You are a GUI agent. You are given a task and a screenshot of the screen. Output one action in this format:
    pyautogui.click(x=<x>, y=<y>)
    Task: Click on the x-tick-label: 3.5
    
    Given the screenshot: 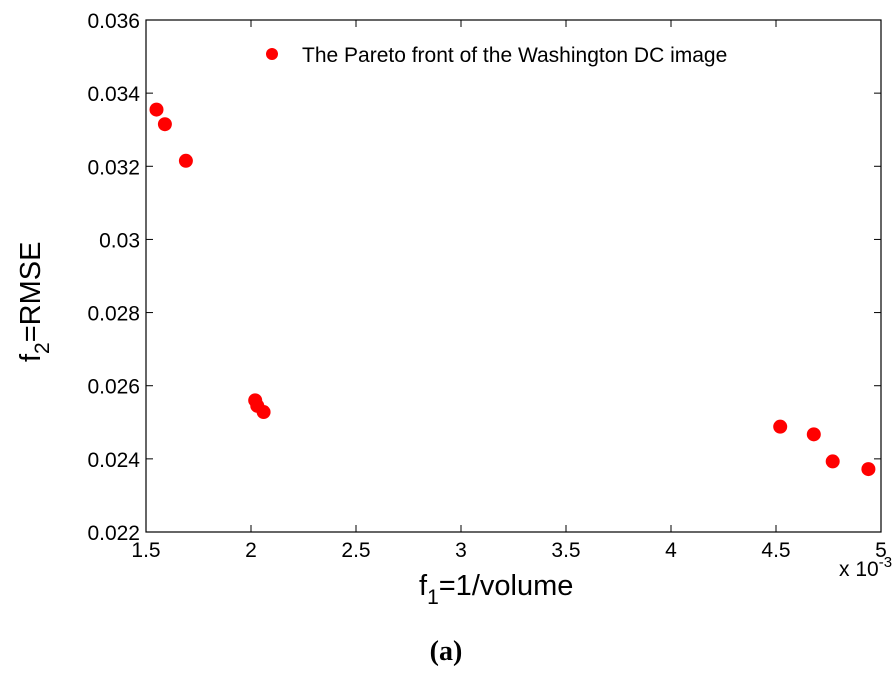 What is the action you would take?
    pyautogui.click(x=565, y=550)
    